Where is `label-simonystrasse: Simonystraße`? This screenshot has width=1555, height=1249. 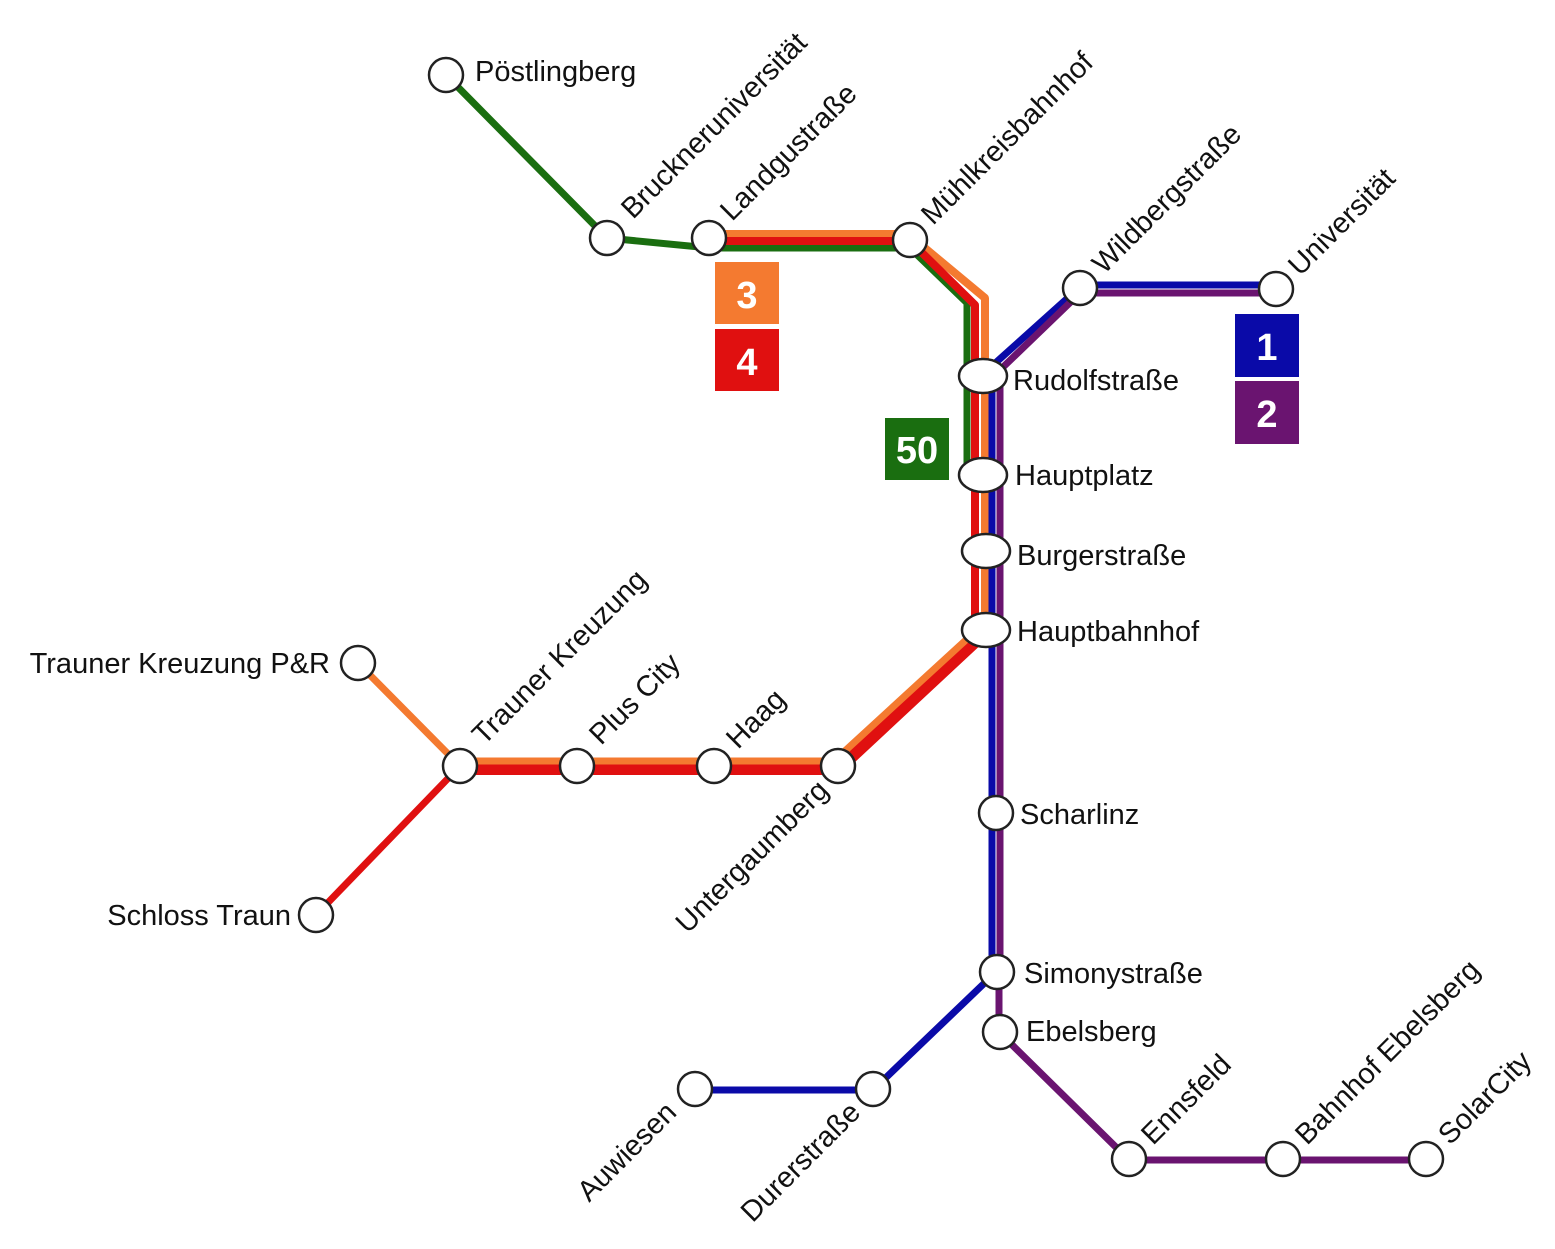
label-simonystrasse: Simonystraße is located at coordinates (1113, 974).